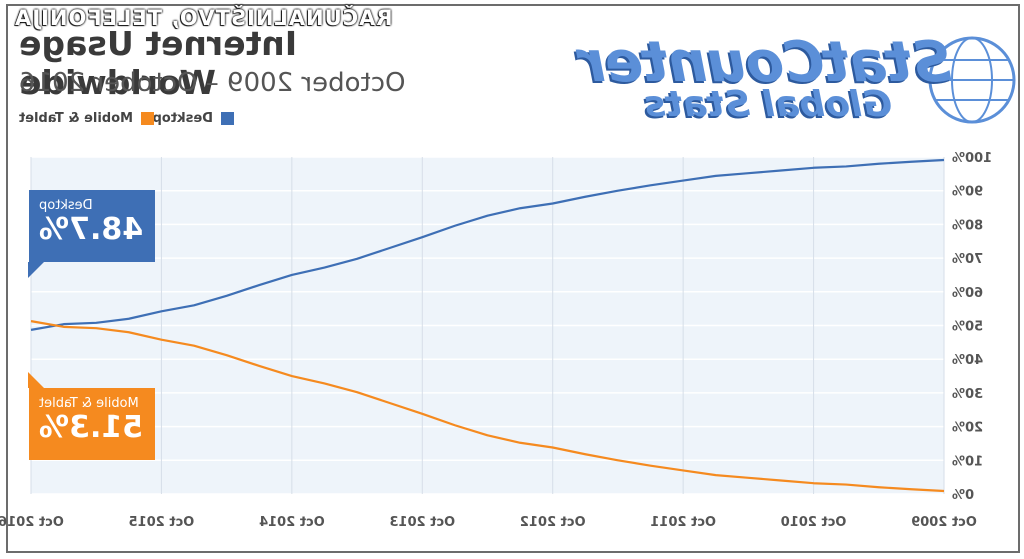 The height and width of the screenshot is (559, 1024). I want to click on callout-mobile: Mobile & Tablet 51.3%, so click(91, 416).